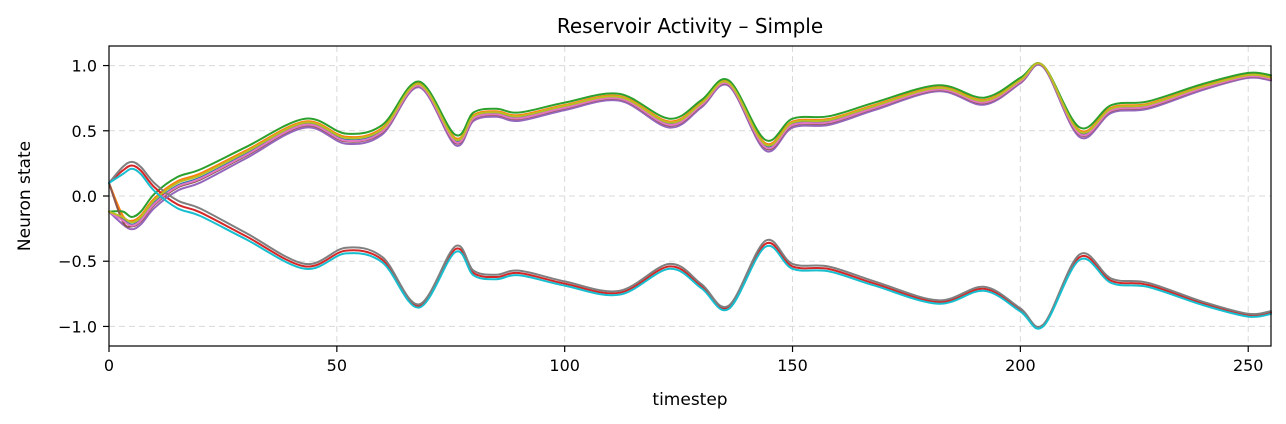 The width and height of the screenshot is (1286, 424). I want to click on x-axis-label: timestep, so click(689, 400).